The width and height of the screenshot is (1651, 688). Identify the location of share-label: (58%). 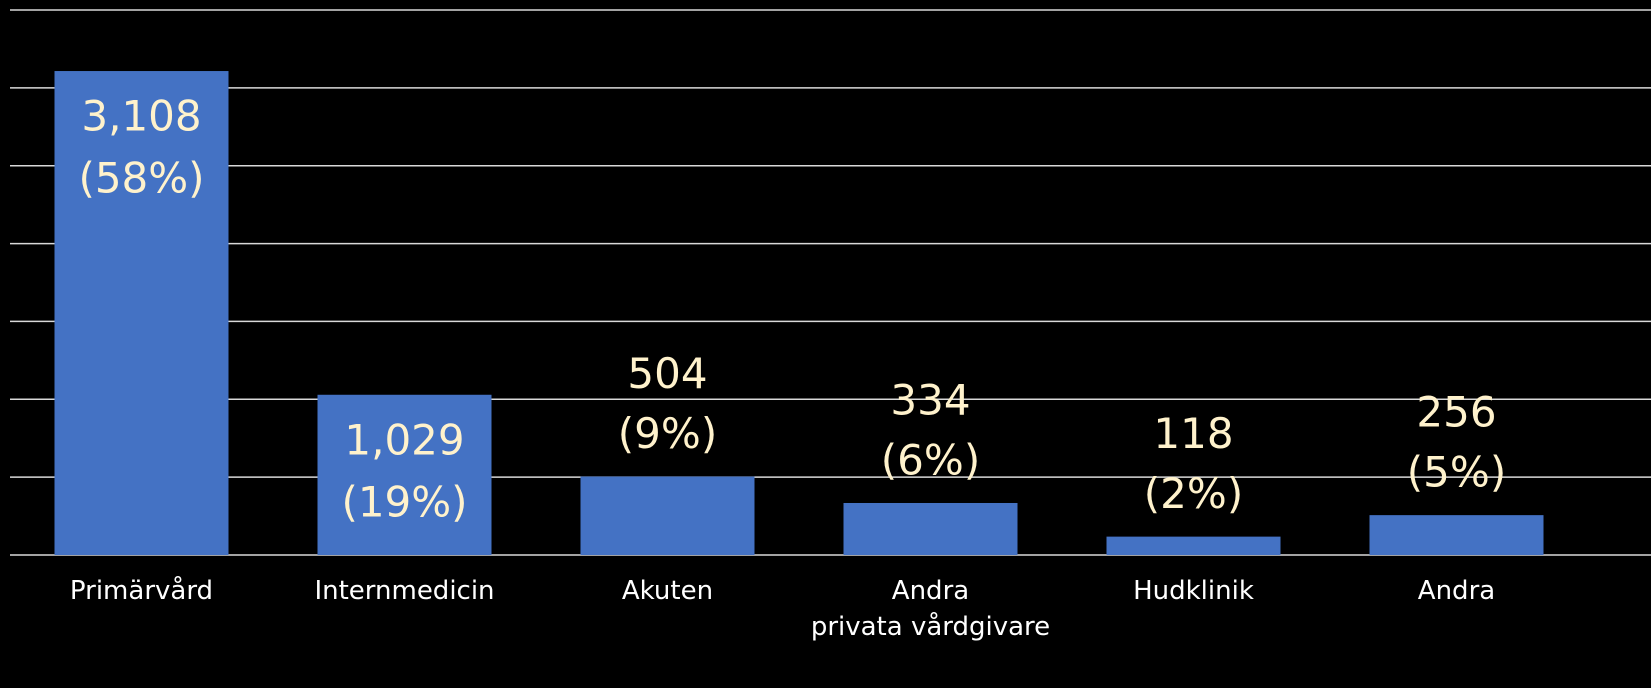
(141, 178).